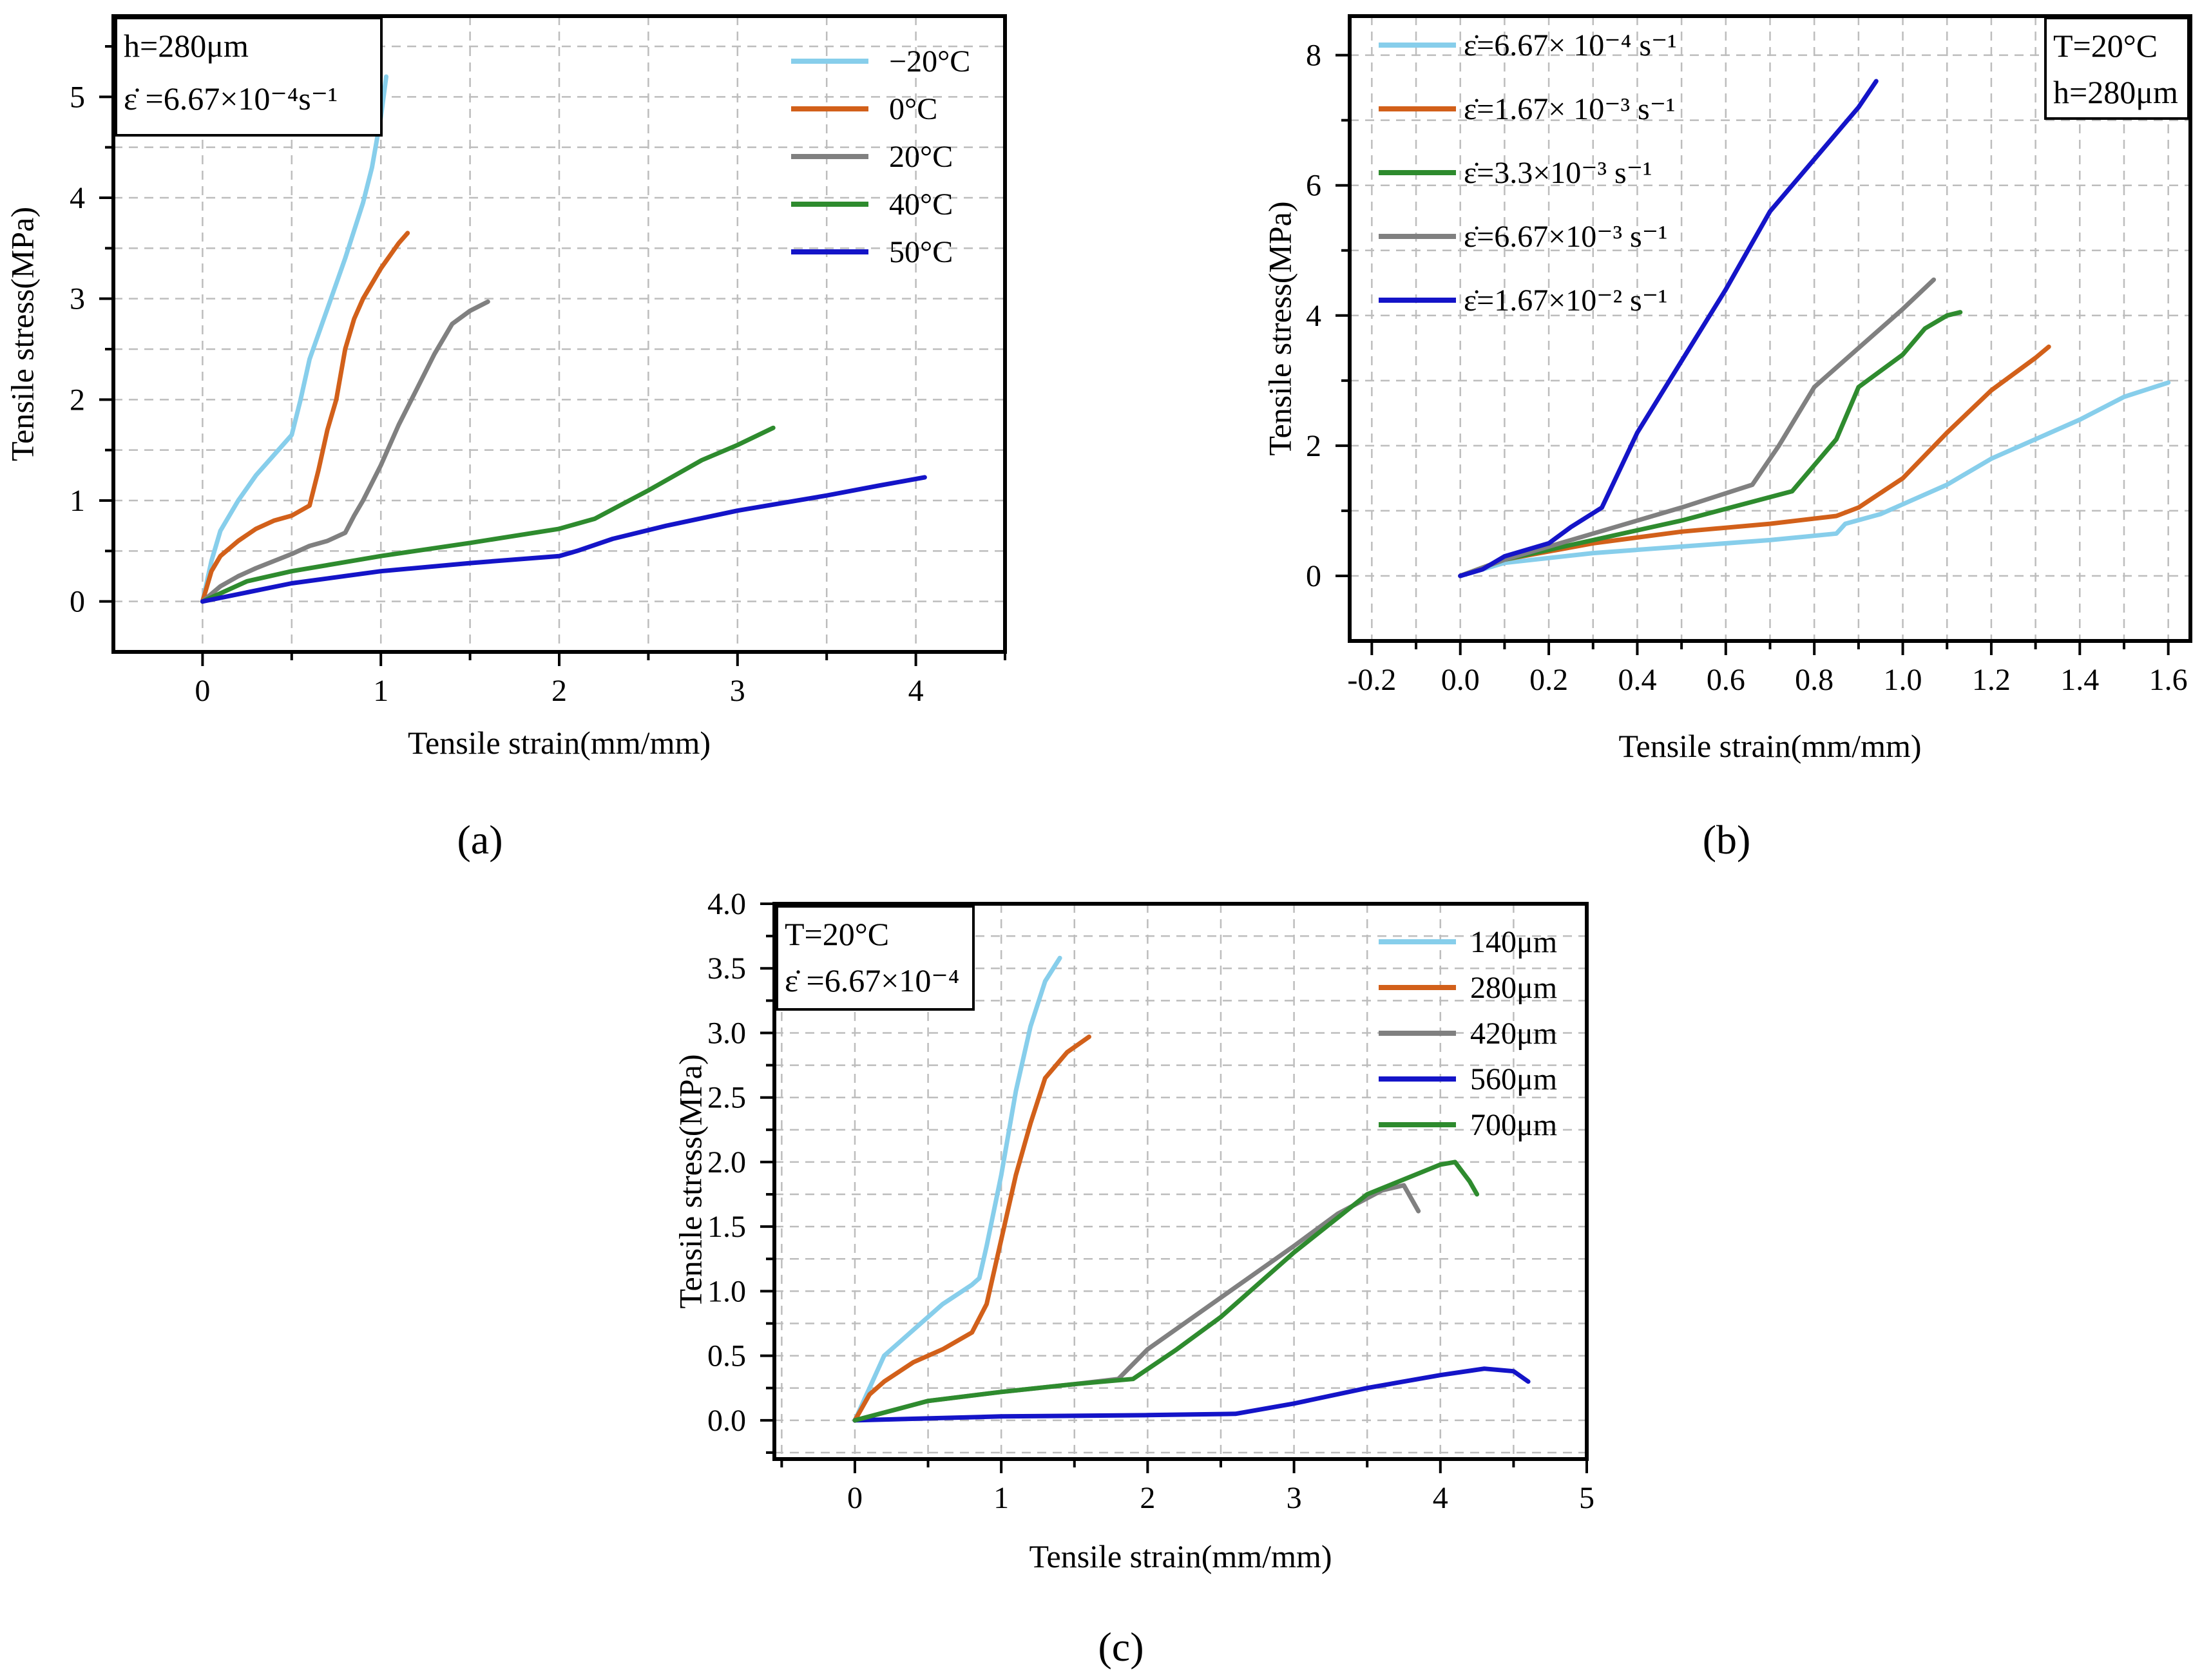  I want to click on legend-label-5: 700μm, so click(1513, 1125).